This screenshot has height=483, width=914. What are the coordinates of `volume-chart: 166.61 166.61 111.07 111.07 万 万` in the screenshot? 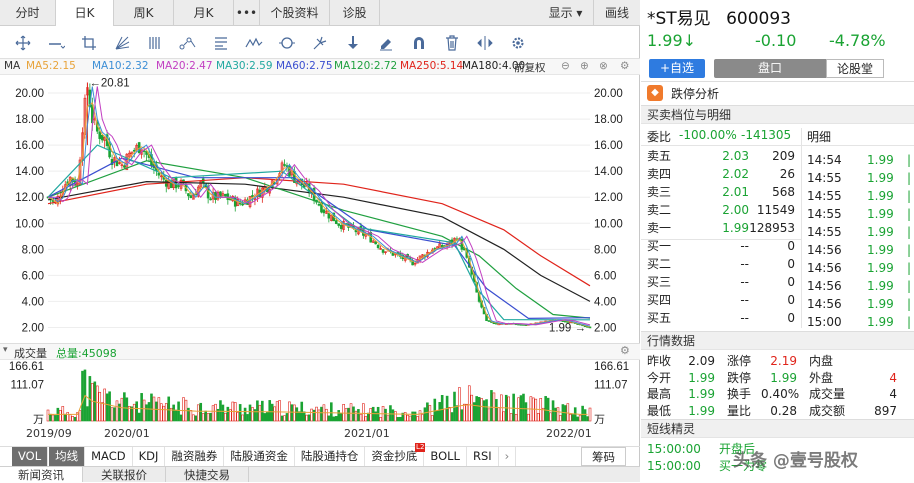 It's located at (320, 392).